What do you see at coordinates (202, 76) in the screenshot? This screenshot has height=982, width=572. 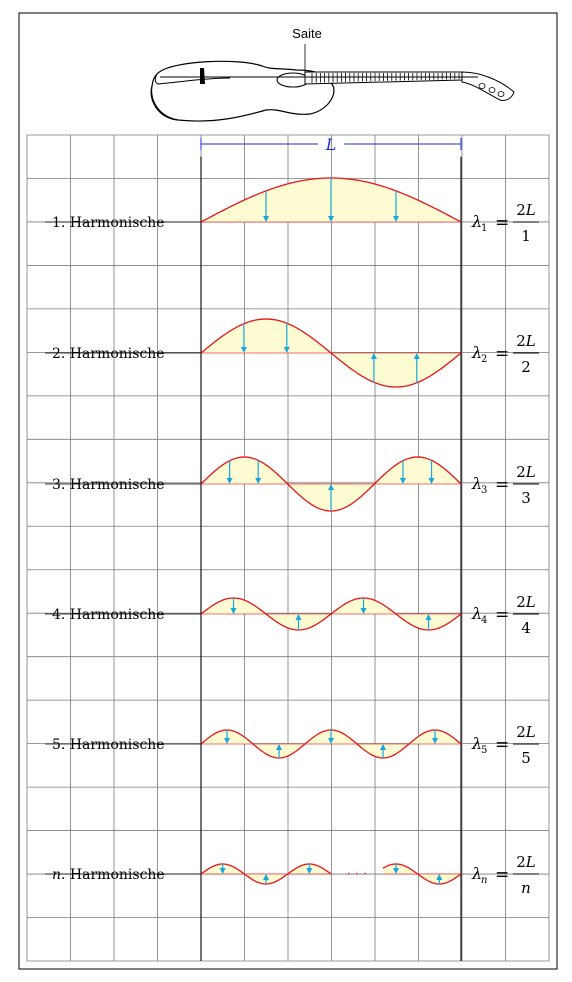 I see `bridge` at bounding box center [202, 76].